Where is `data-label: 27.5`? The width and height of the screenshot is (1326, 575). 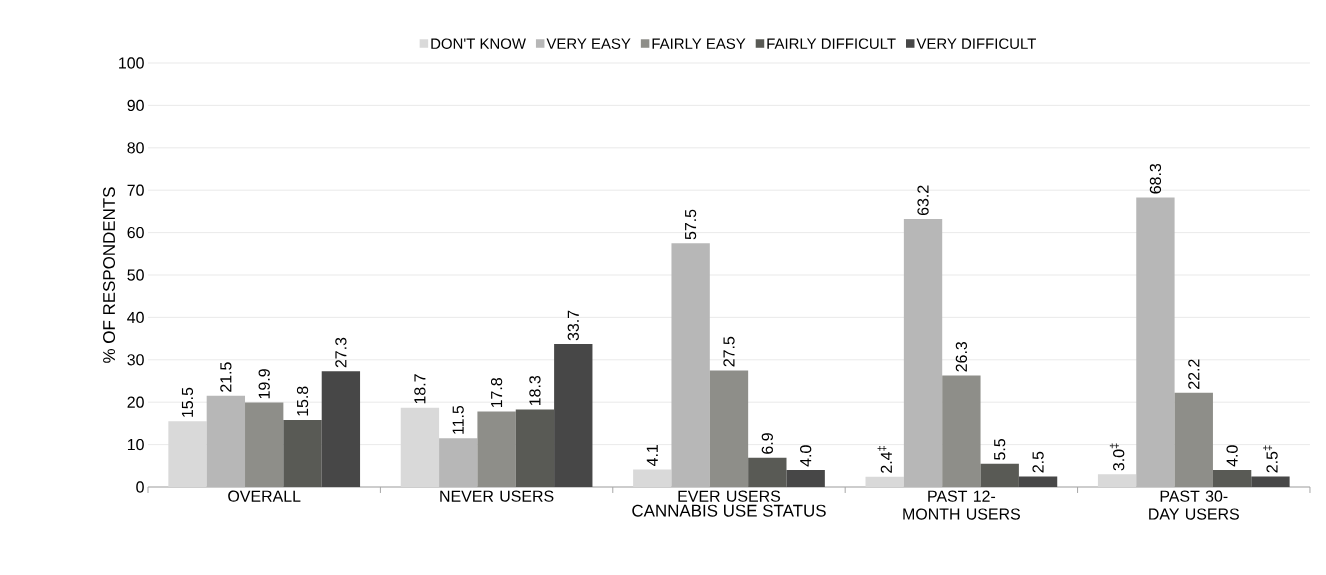 data-label: 27.5 is located at coordinates (729, 351).